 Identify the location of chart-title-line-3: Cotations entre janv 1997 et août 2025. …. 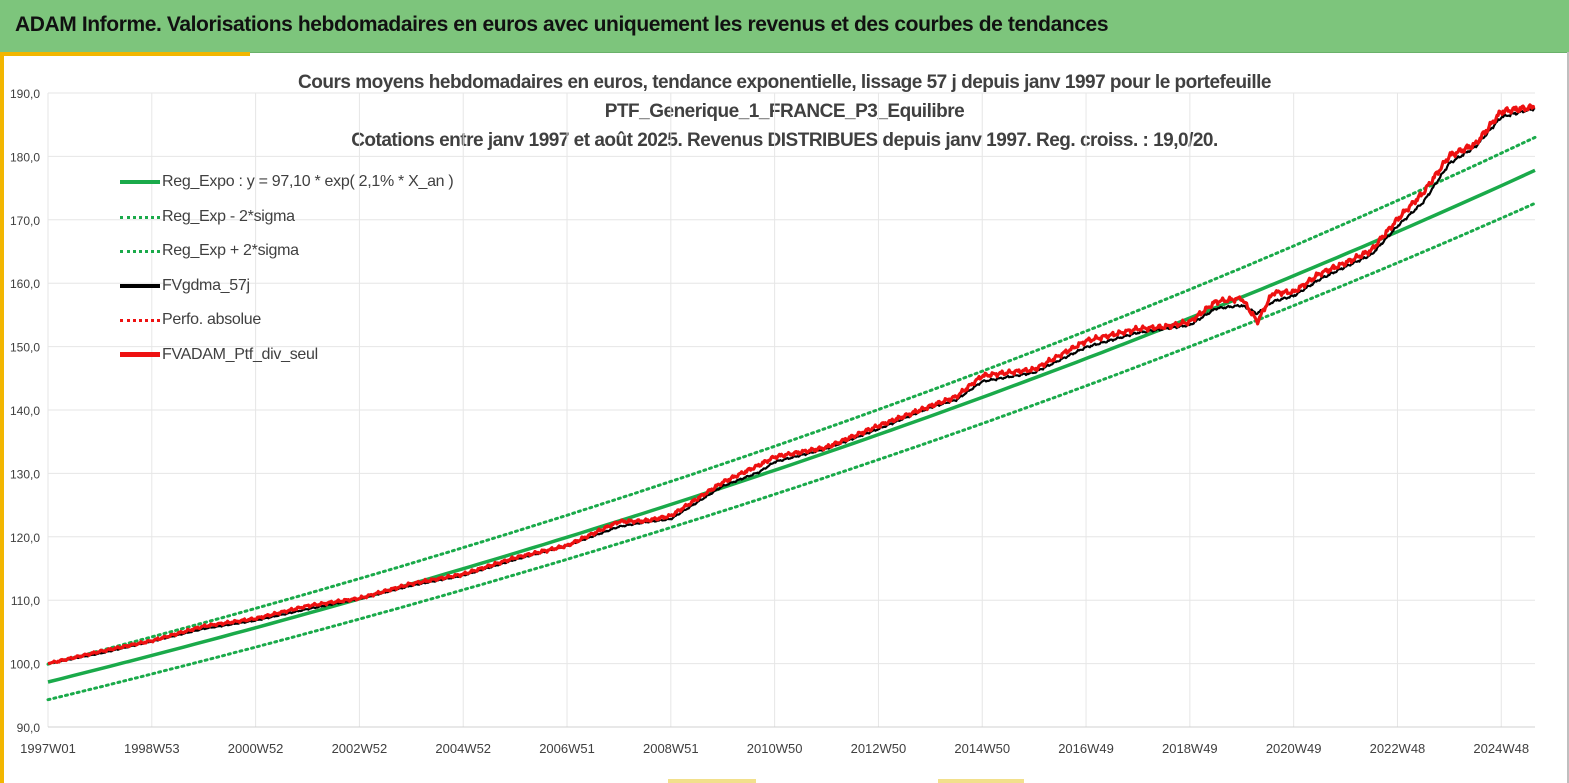
(784, 140).